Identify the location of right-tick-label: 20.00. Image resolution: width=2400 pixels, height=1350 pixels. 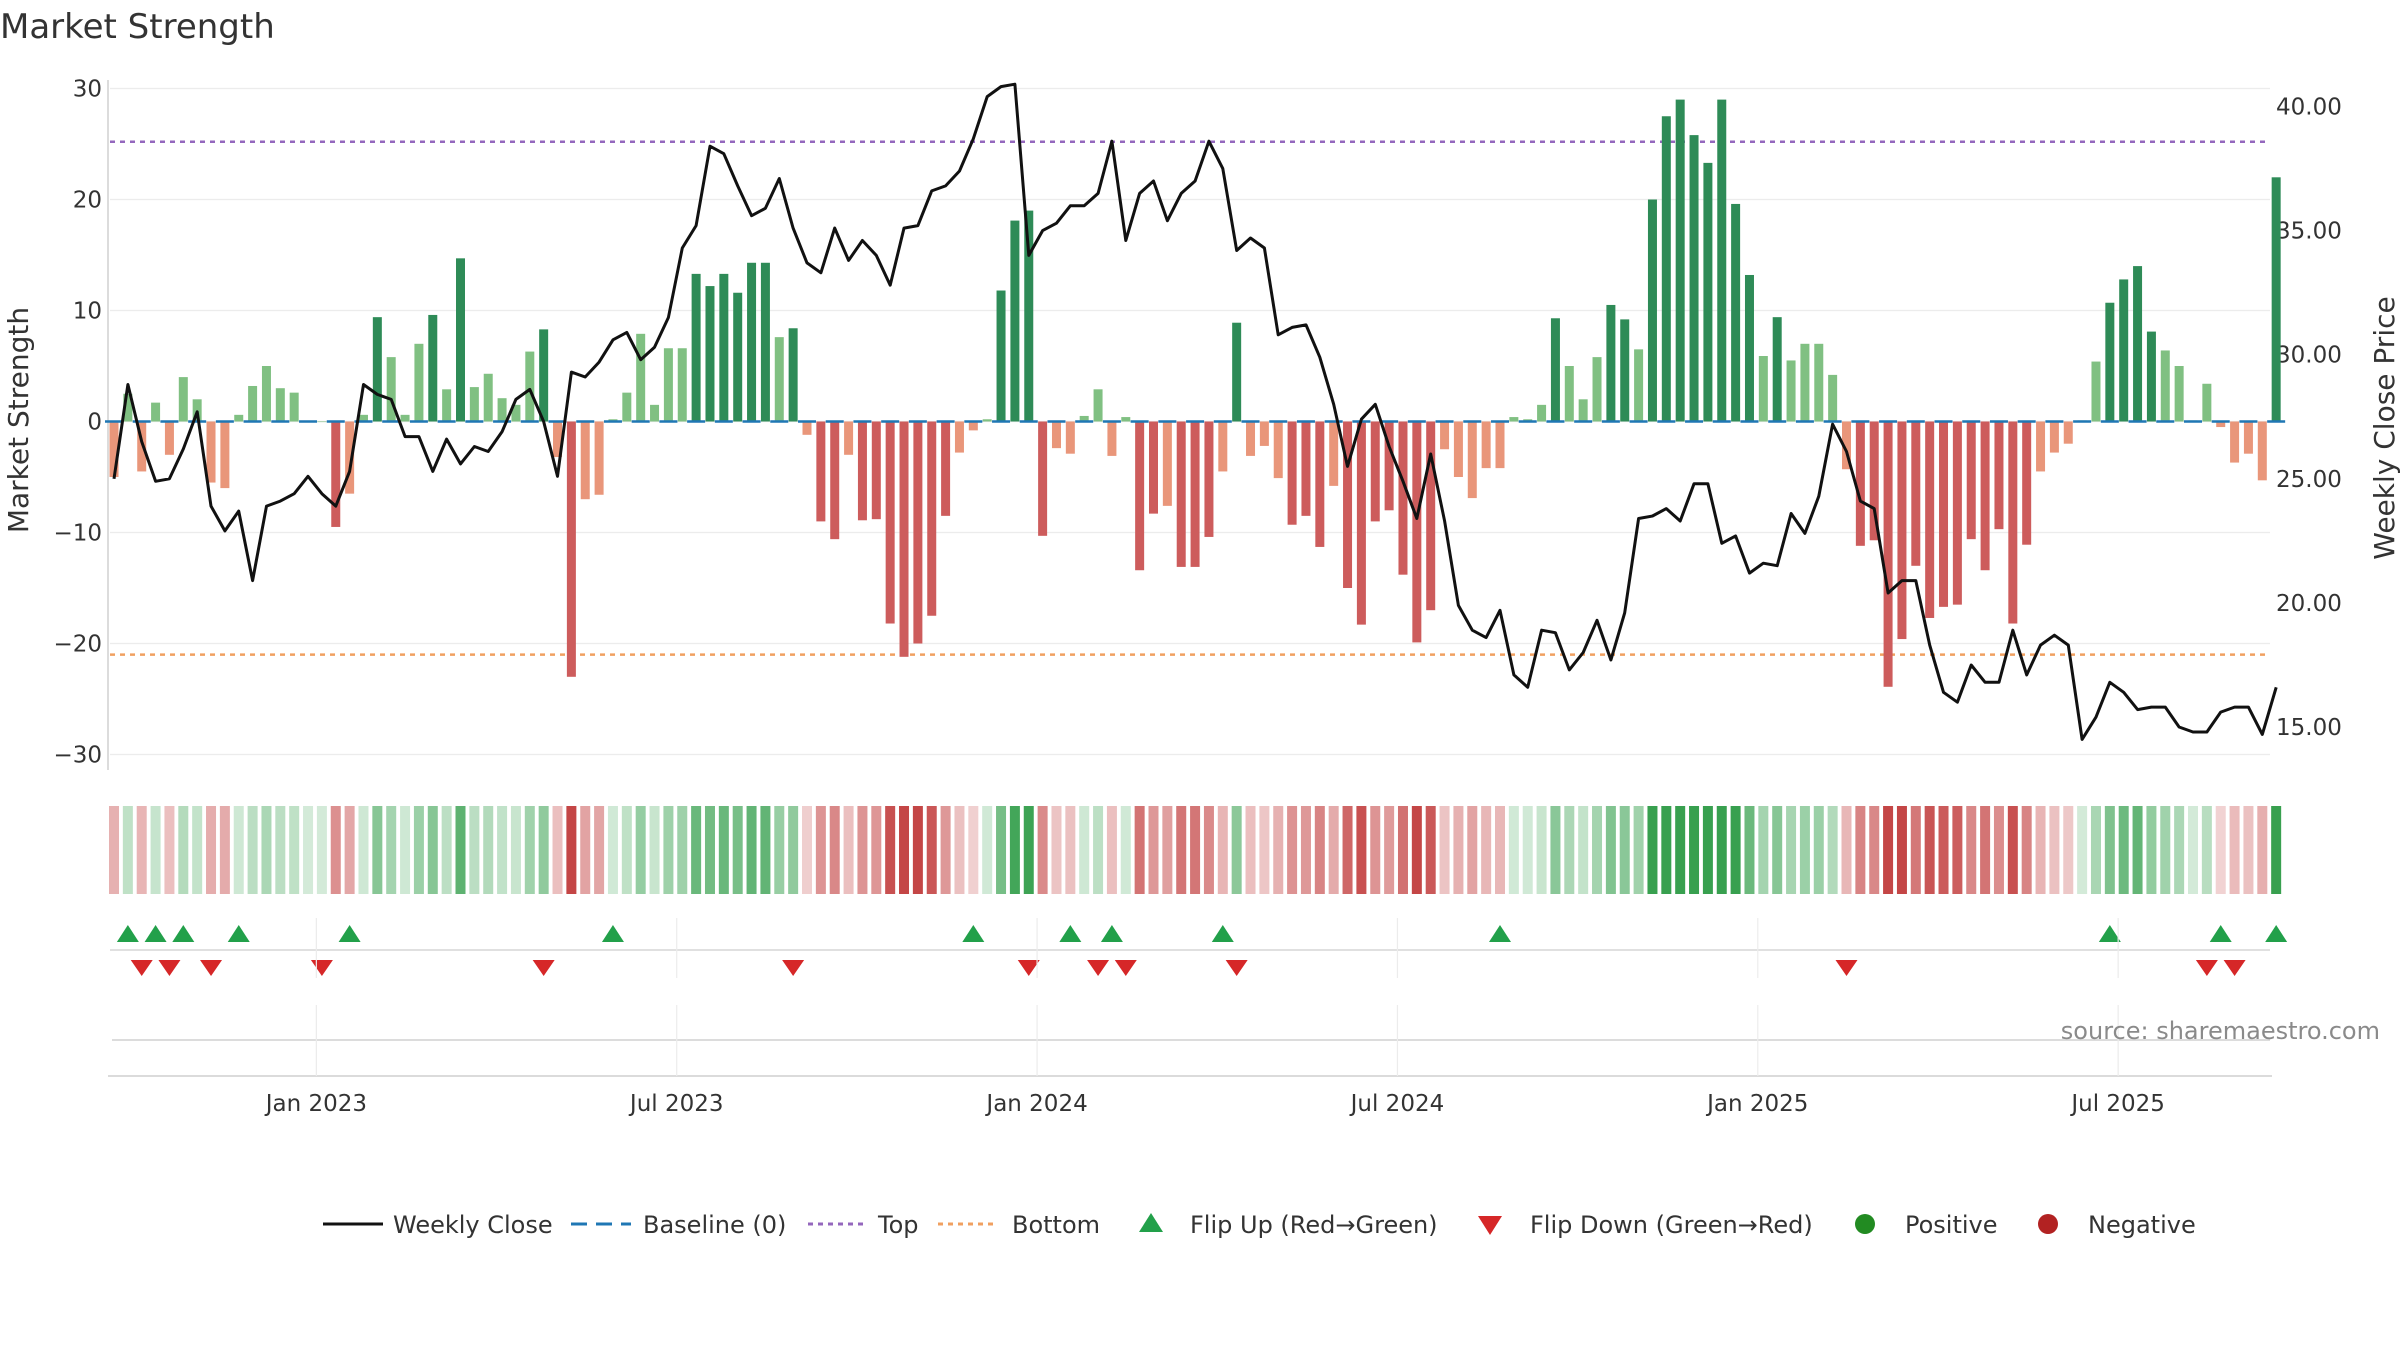
(2309, 604).